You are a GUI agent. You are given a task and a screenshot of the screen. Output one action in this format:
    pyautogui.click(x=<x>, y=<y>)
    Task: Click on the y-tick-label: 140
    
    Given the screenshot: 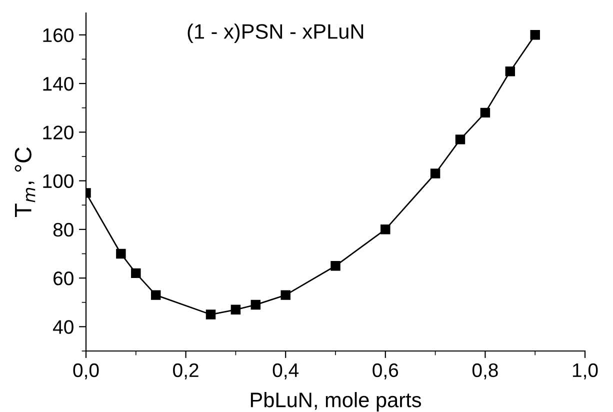 What is the action you would take?
    pyautogui.click(x=58, y=83)
    